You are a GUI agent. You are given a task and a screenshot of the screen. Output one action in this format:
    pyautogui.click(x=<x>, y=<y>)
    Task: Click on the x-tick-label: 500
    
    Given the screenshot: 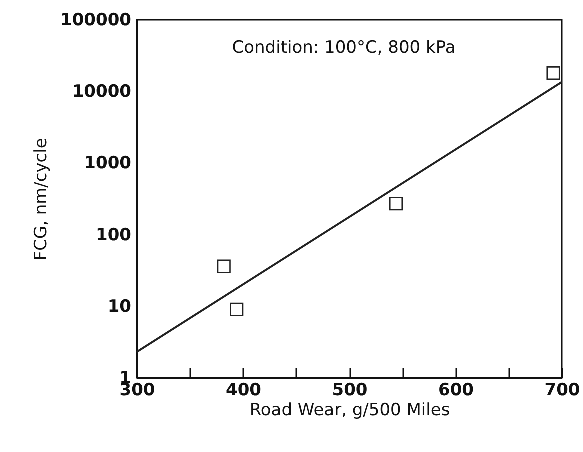 What is the action you would take?
    pyautogui.click(x=350, y=390)
    